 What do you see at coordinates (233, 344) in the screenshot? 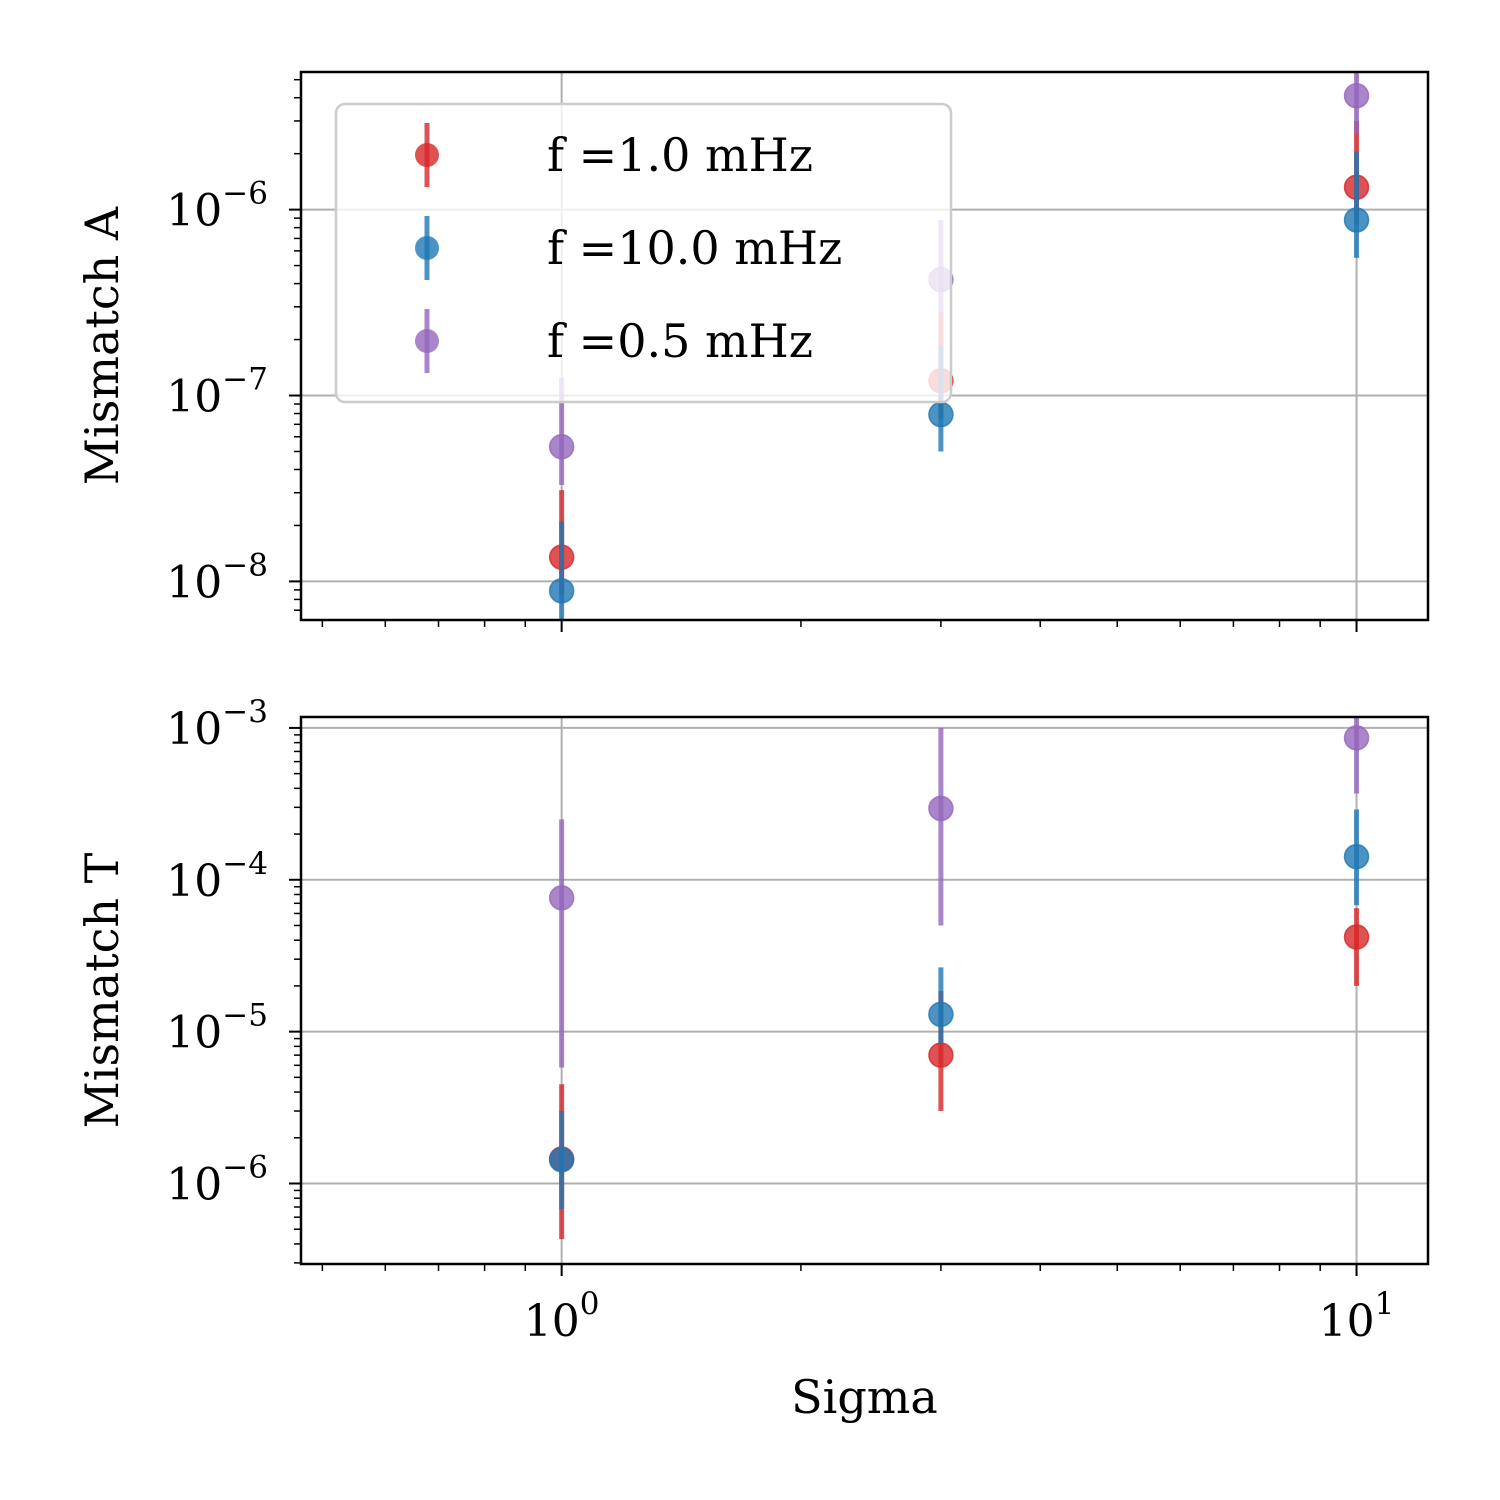
I see `y-ticks: 10−810−710−6` at bounding box center [233, 344].